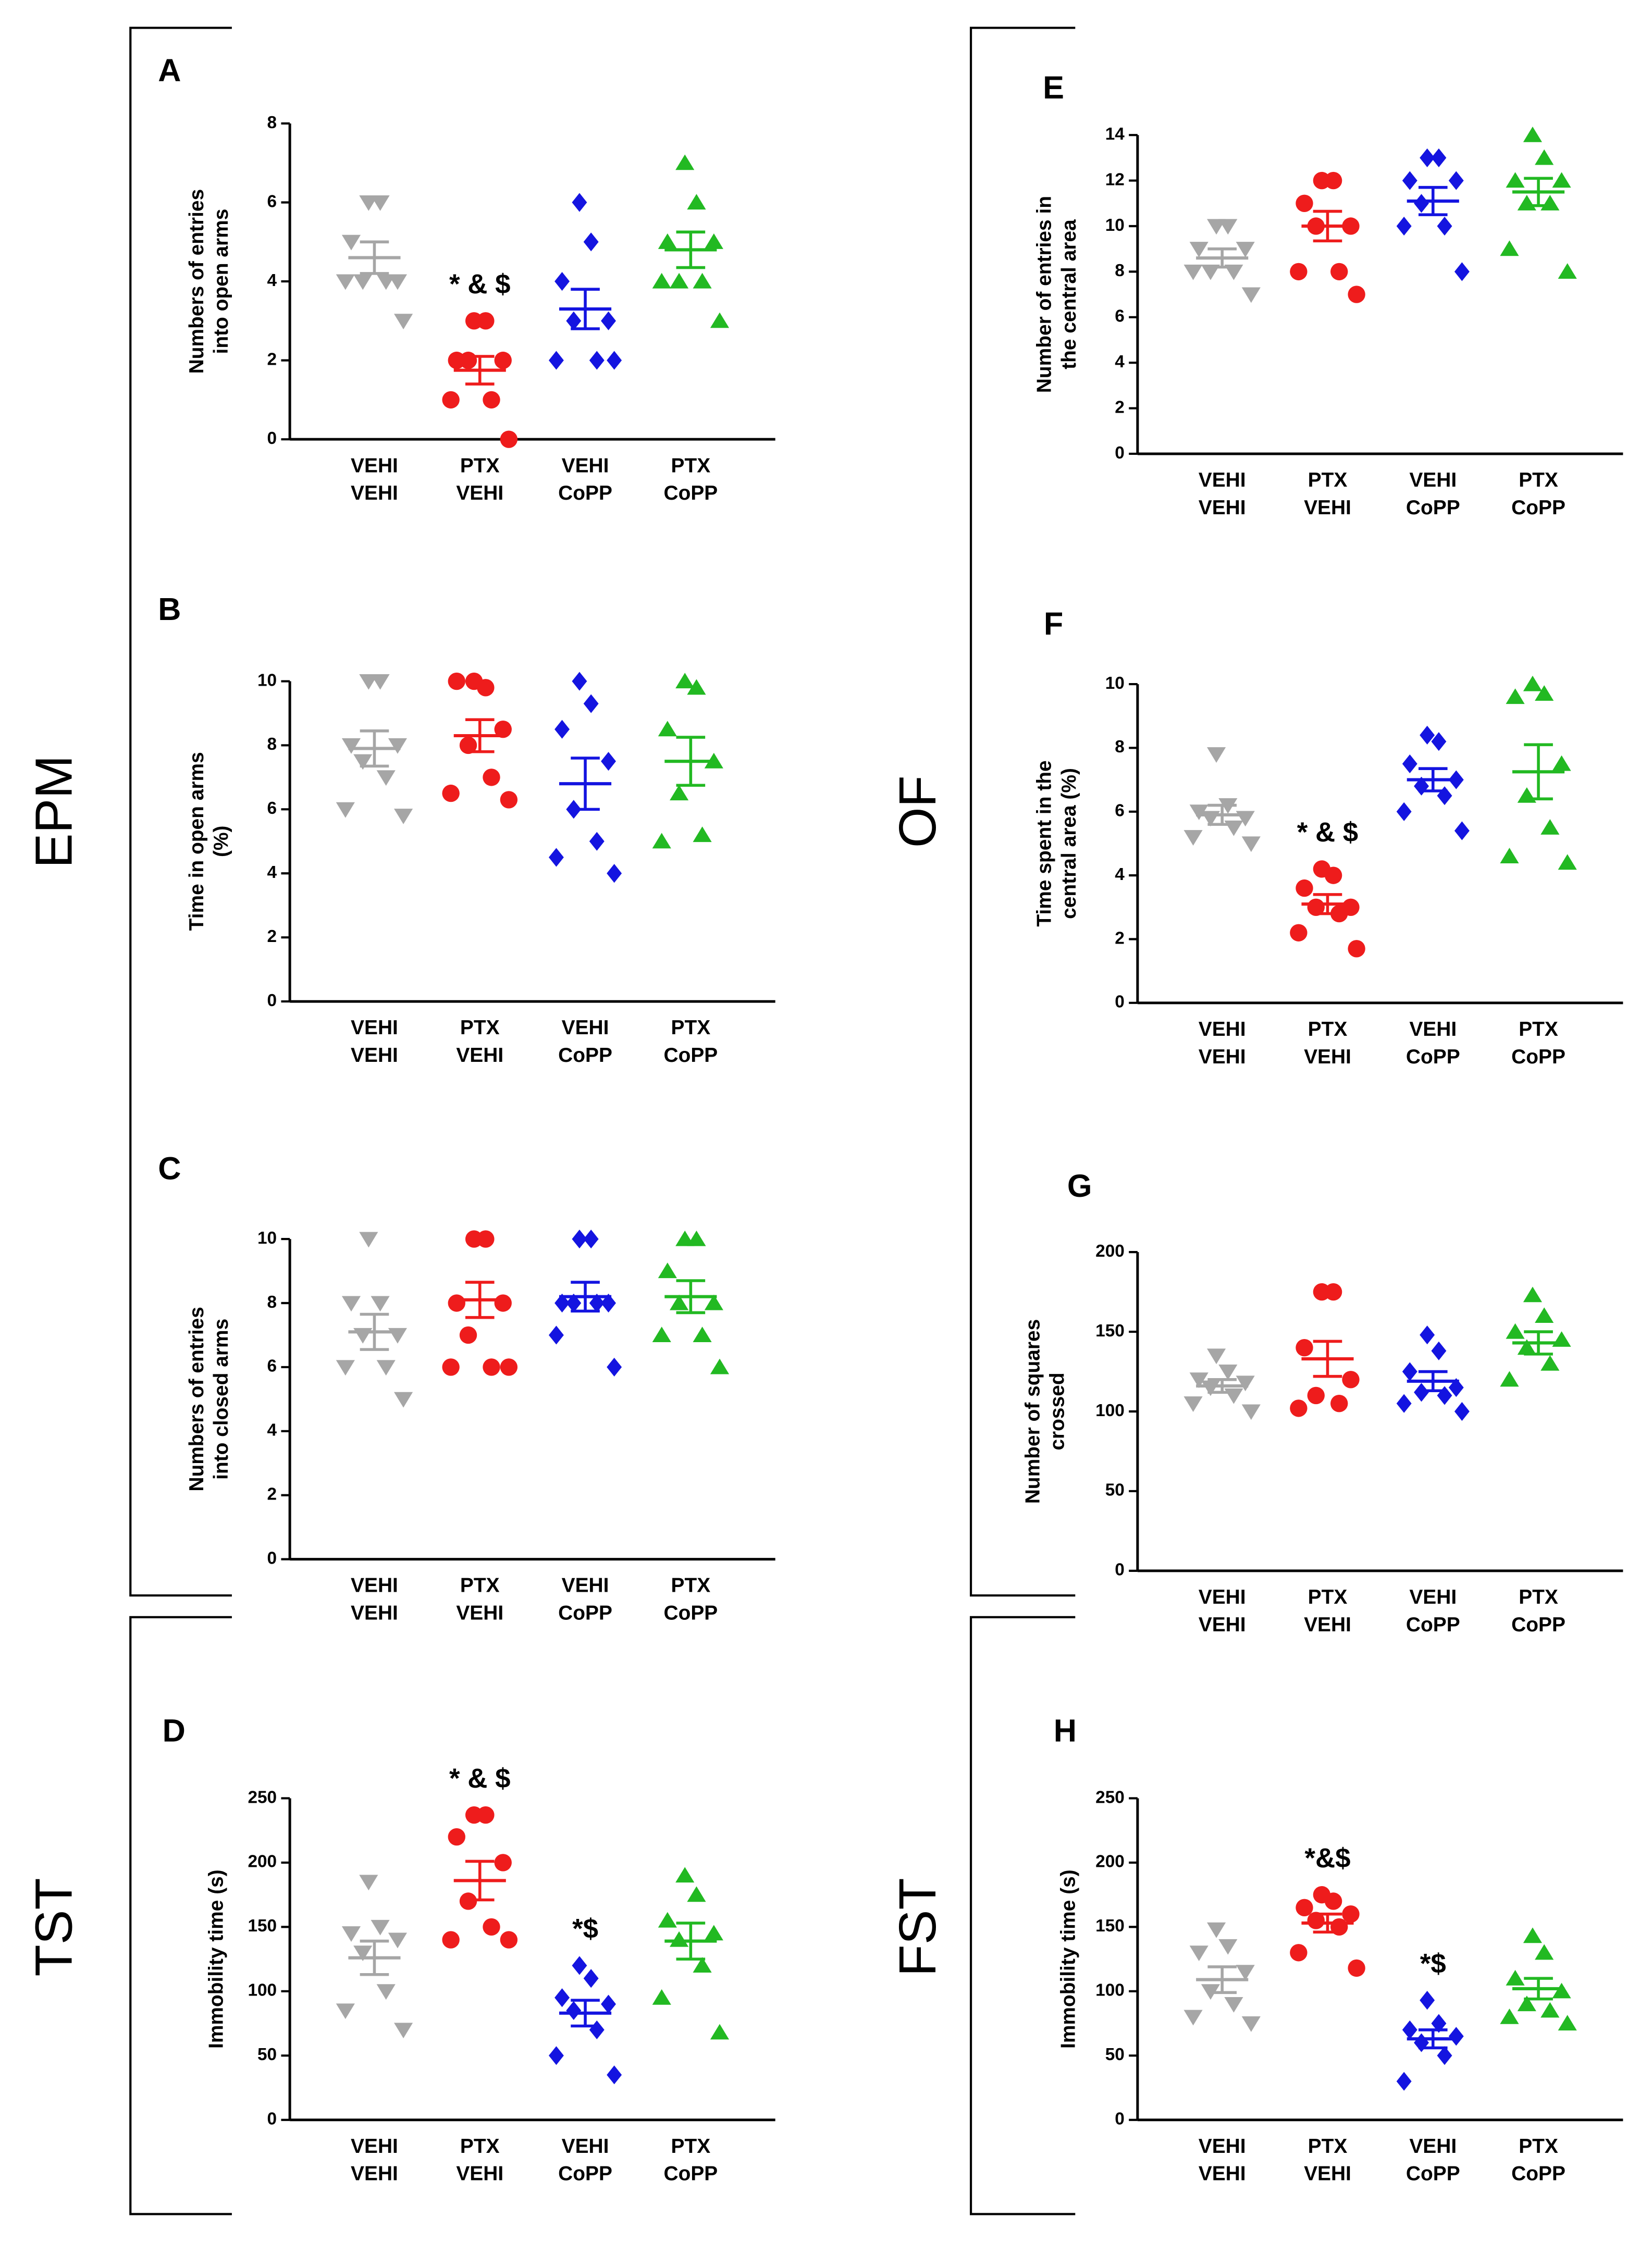 This screenshot has width=1652, height=2268. What do you see at coordinates (262, 1862) in the screenshot?
I see `y-tick-label: 200` at bounding box center [262, 1862].